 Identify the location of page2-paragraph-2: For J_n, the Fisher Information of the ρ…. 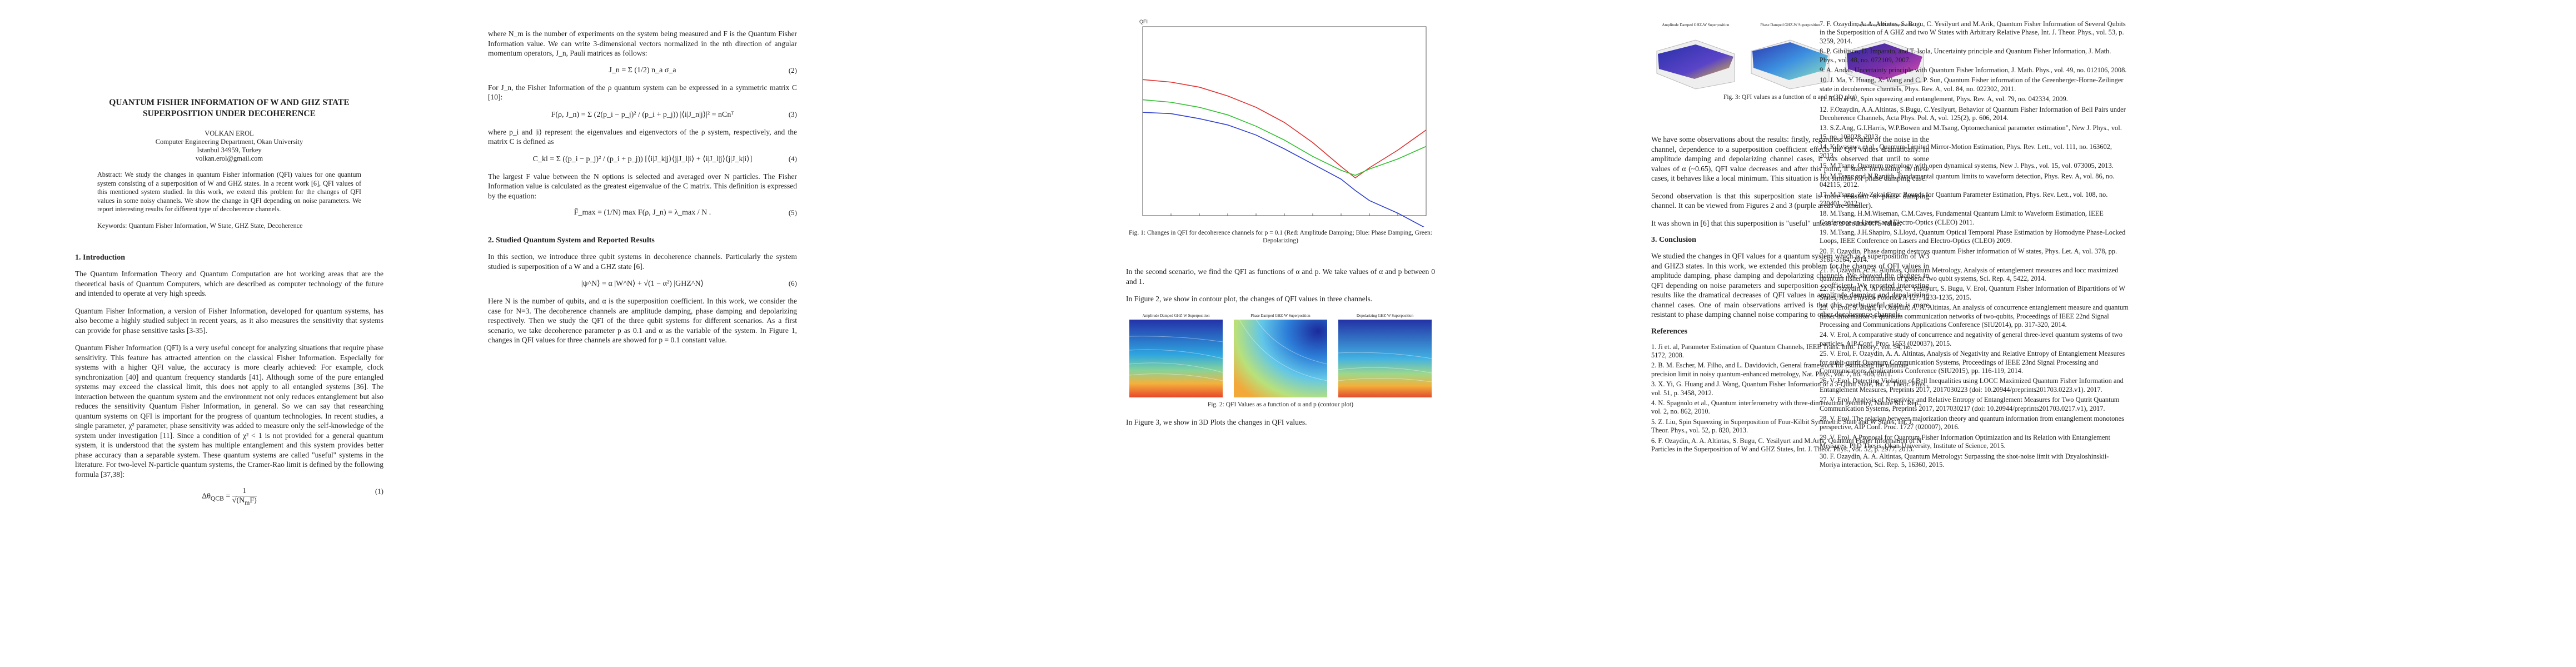
(642, 92).